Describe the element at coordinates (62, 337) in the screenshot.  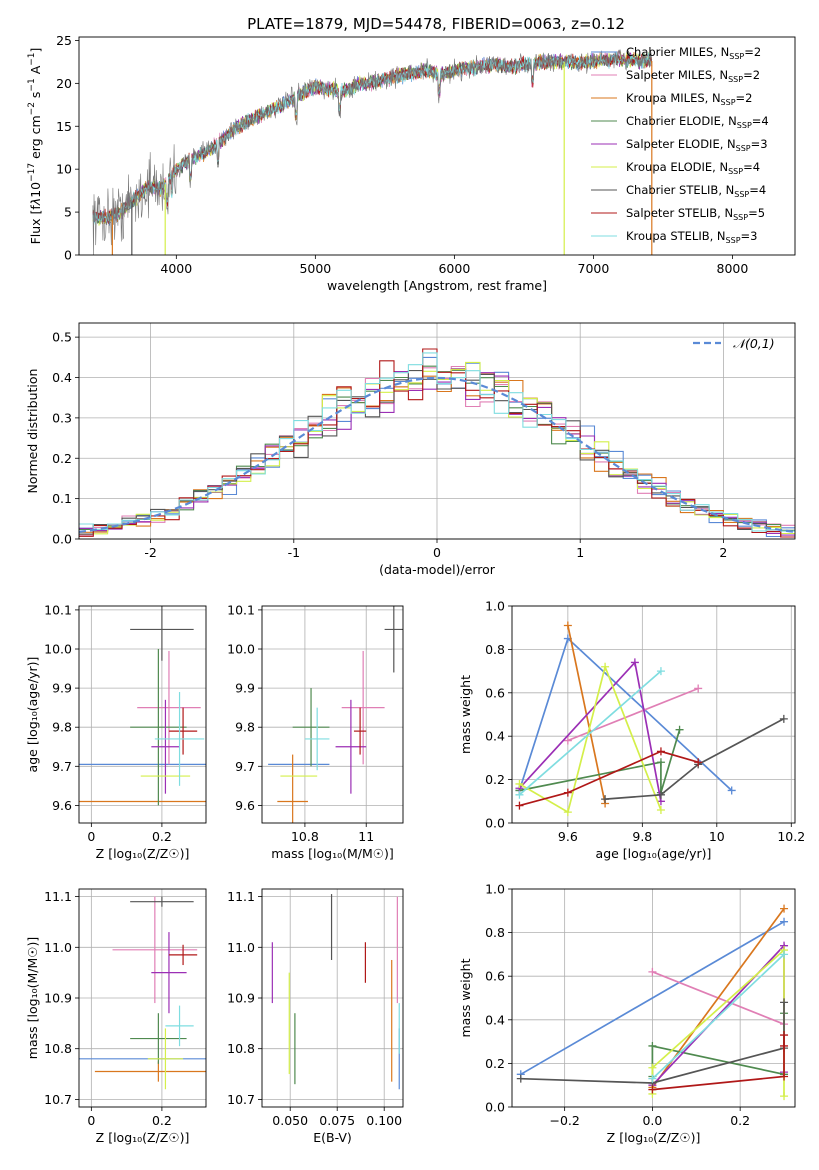
I see `y-tick-label: 0.5` at that location.